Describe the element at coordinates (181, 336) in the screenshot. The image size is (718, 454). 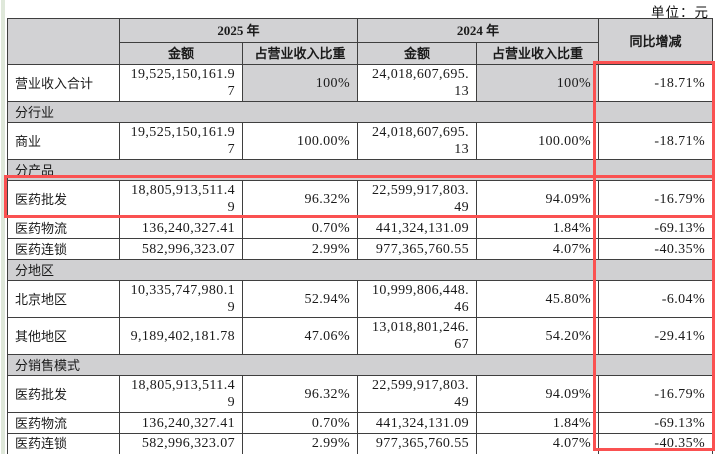
I see `amount-2025-cell: 9,189,402,181.78` at that location.